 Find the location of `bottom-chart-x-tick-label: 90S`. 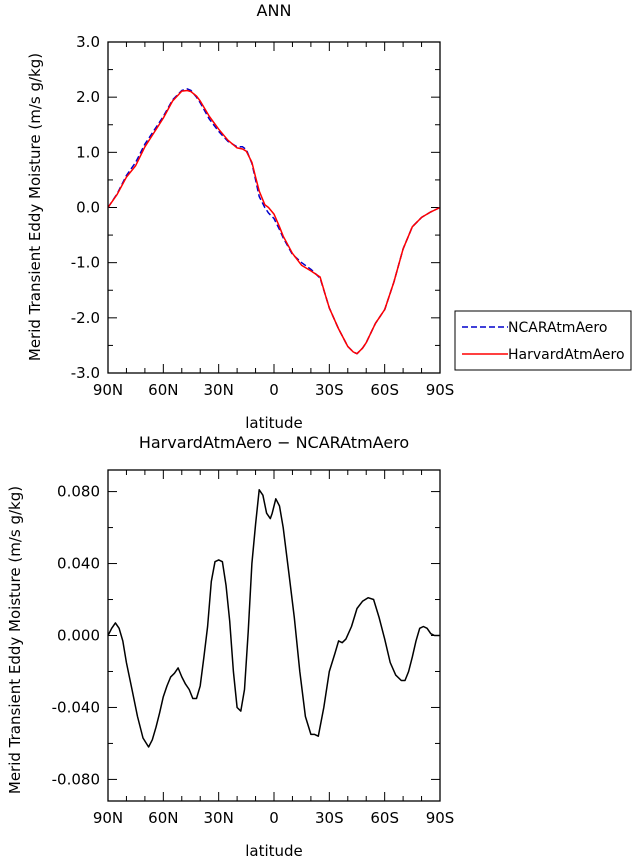

bottom-chart-x-tick-label: 90S is located at coordinates (440, 818).